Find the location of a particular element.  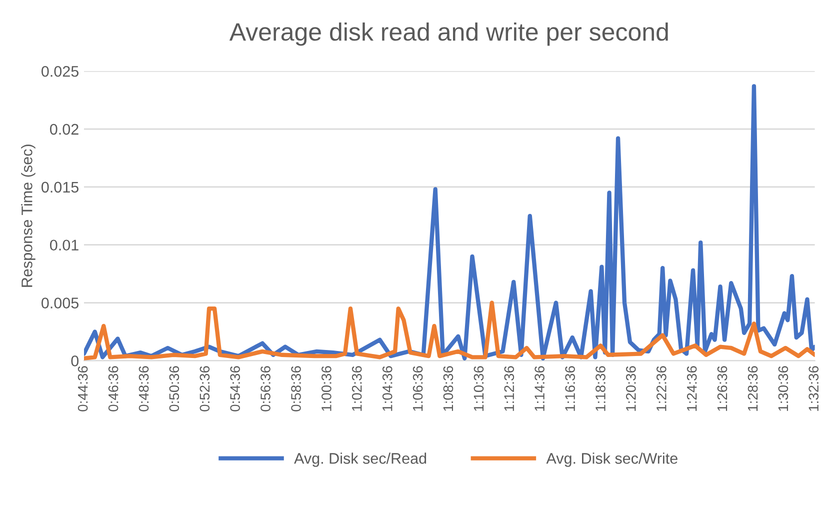

x-tick-label: 1:14:36 is located at coordinates (539, 388).